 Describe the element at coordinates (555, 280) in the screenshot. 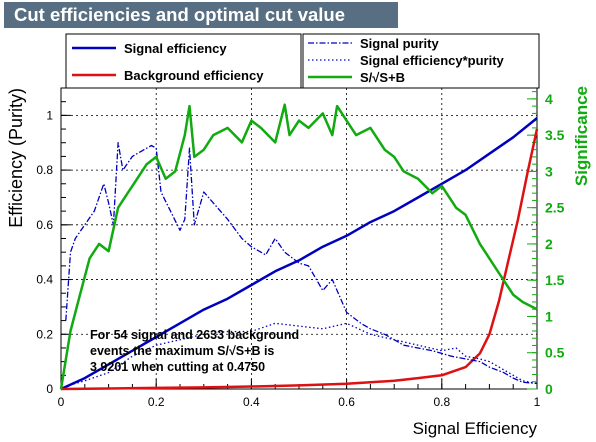

I see `y2-tick-label: 1.5` at that location.